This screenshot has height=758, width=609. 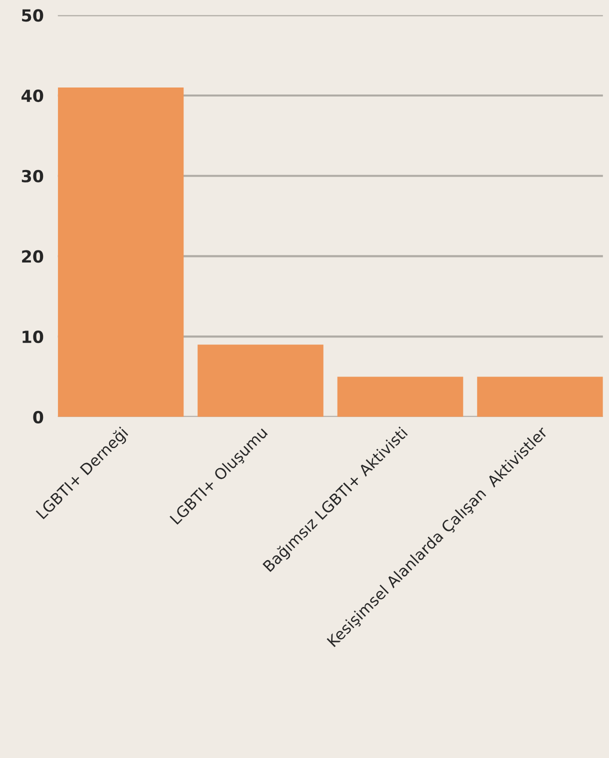 What do you see at coordinates (33, 337) in the screenshot?
I see `y-tick-label: 10` at bounding box center [33, 337].